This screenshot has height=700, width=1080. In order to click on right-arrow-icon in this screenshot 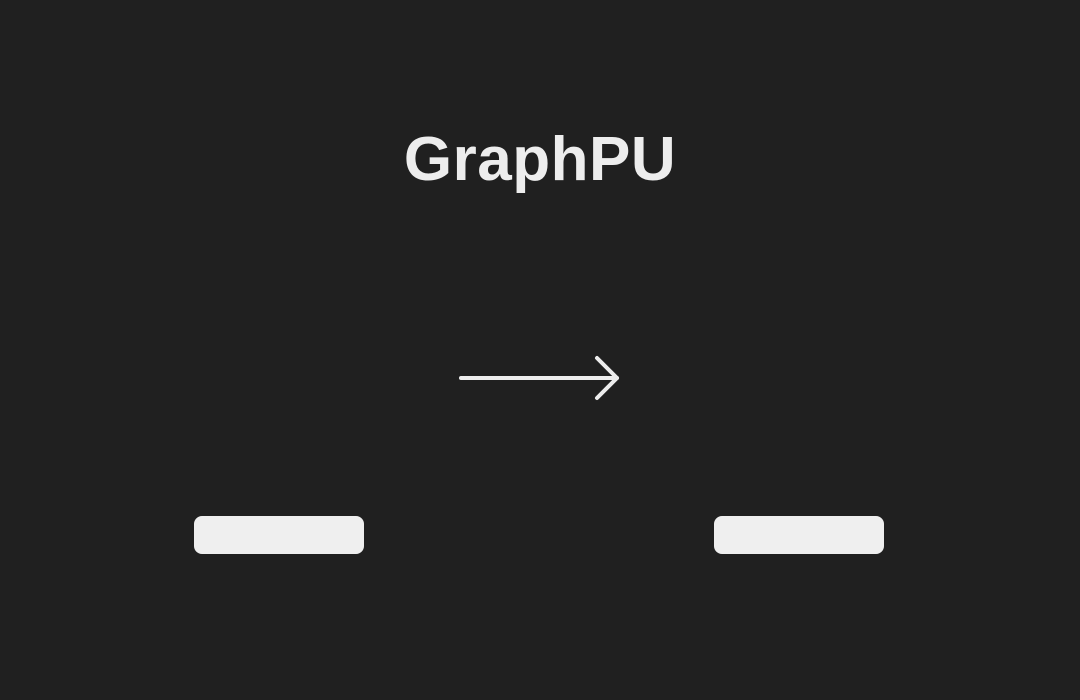, I will do `click(539, 378)`.